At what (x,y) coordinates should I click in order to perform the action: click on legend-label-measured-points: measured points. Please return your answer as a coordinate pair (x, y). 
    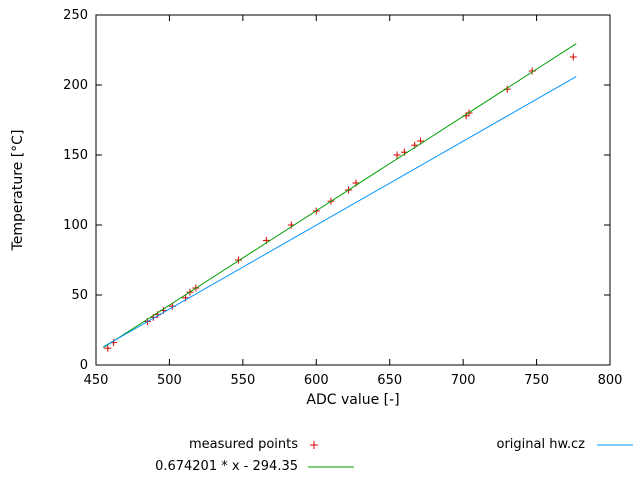
    Looking at the image, I should click on (243, 444).